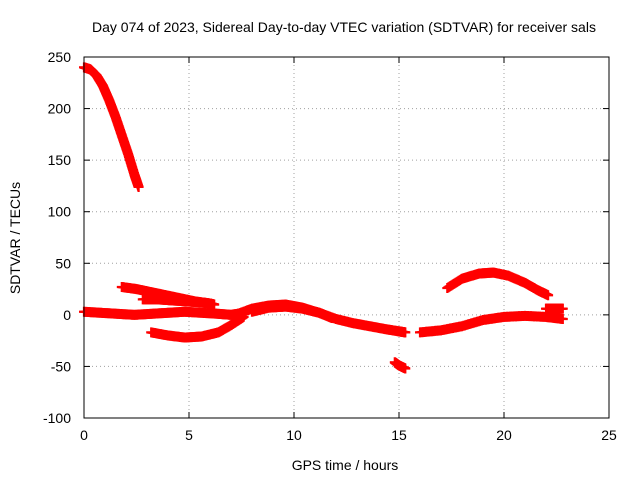  What do you see at coordinates (491, 324) in the screenshot?
I see `series-arc-evening-low` at bounding box center [491, 324].